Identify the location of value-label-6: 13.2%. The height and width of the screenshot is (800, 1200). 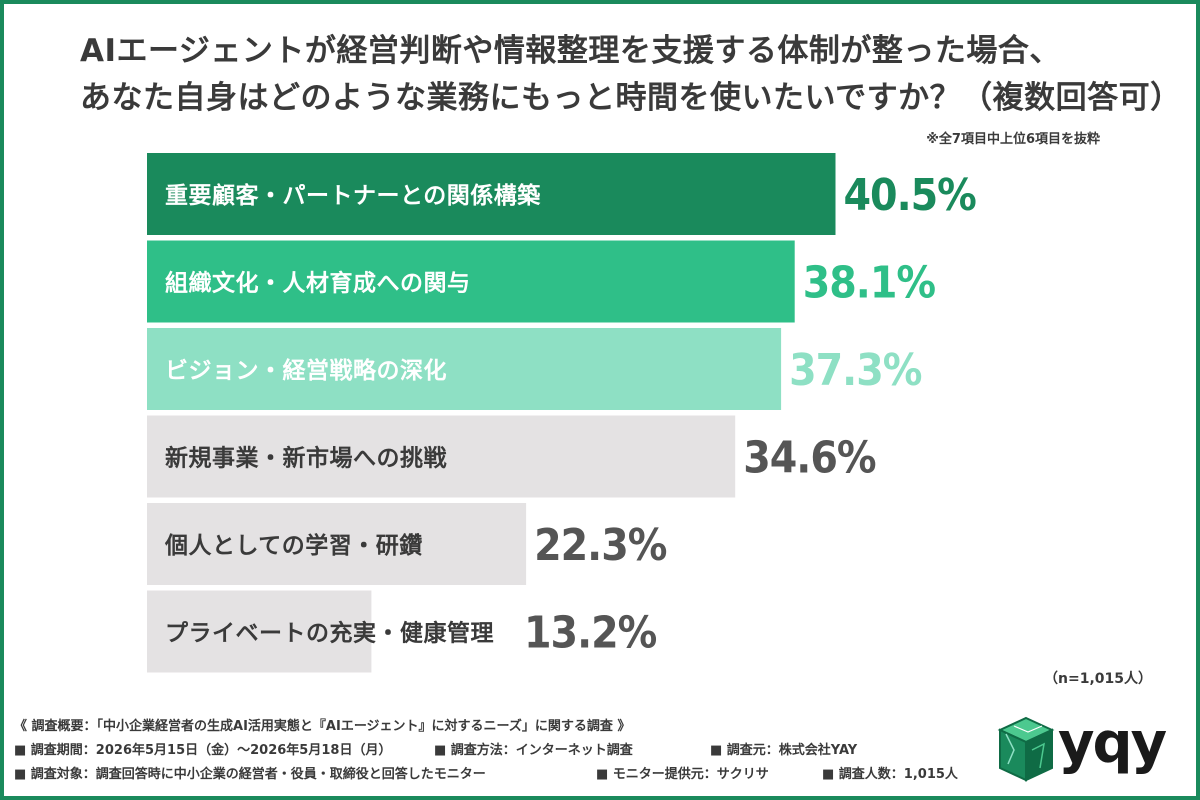
(590, 633).